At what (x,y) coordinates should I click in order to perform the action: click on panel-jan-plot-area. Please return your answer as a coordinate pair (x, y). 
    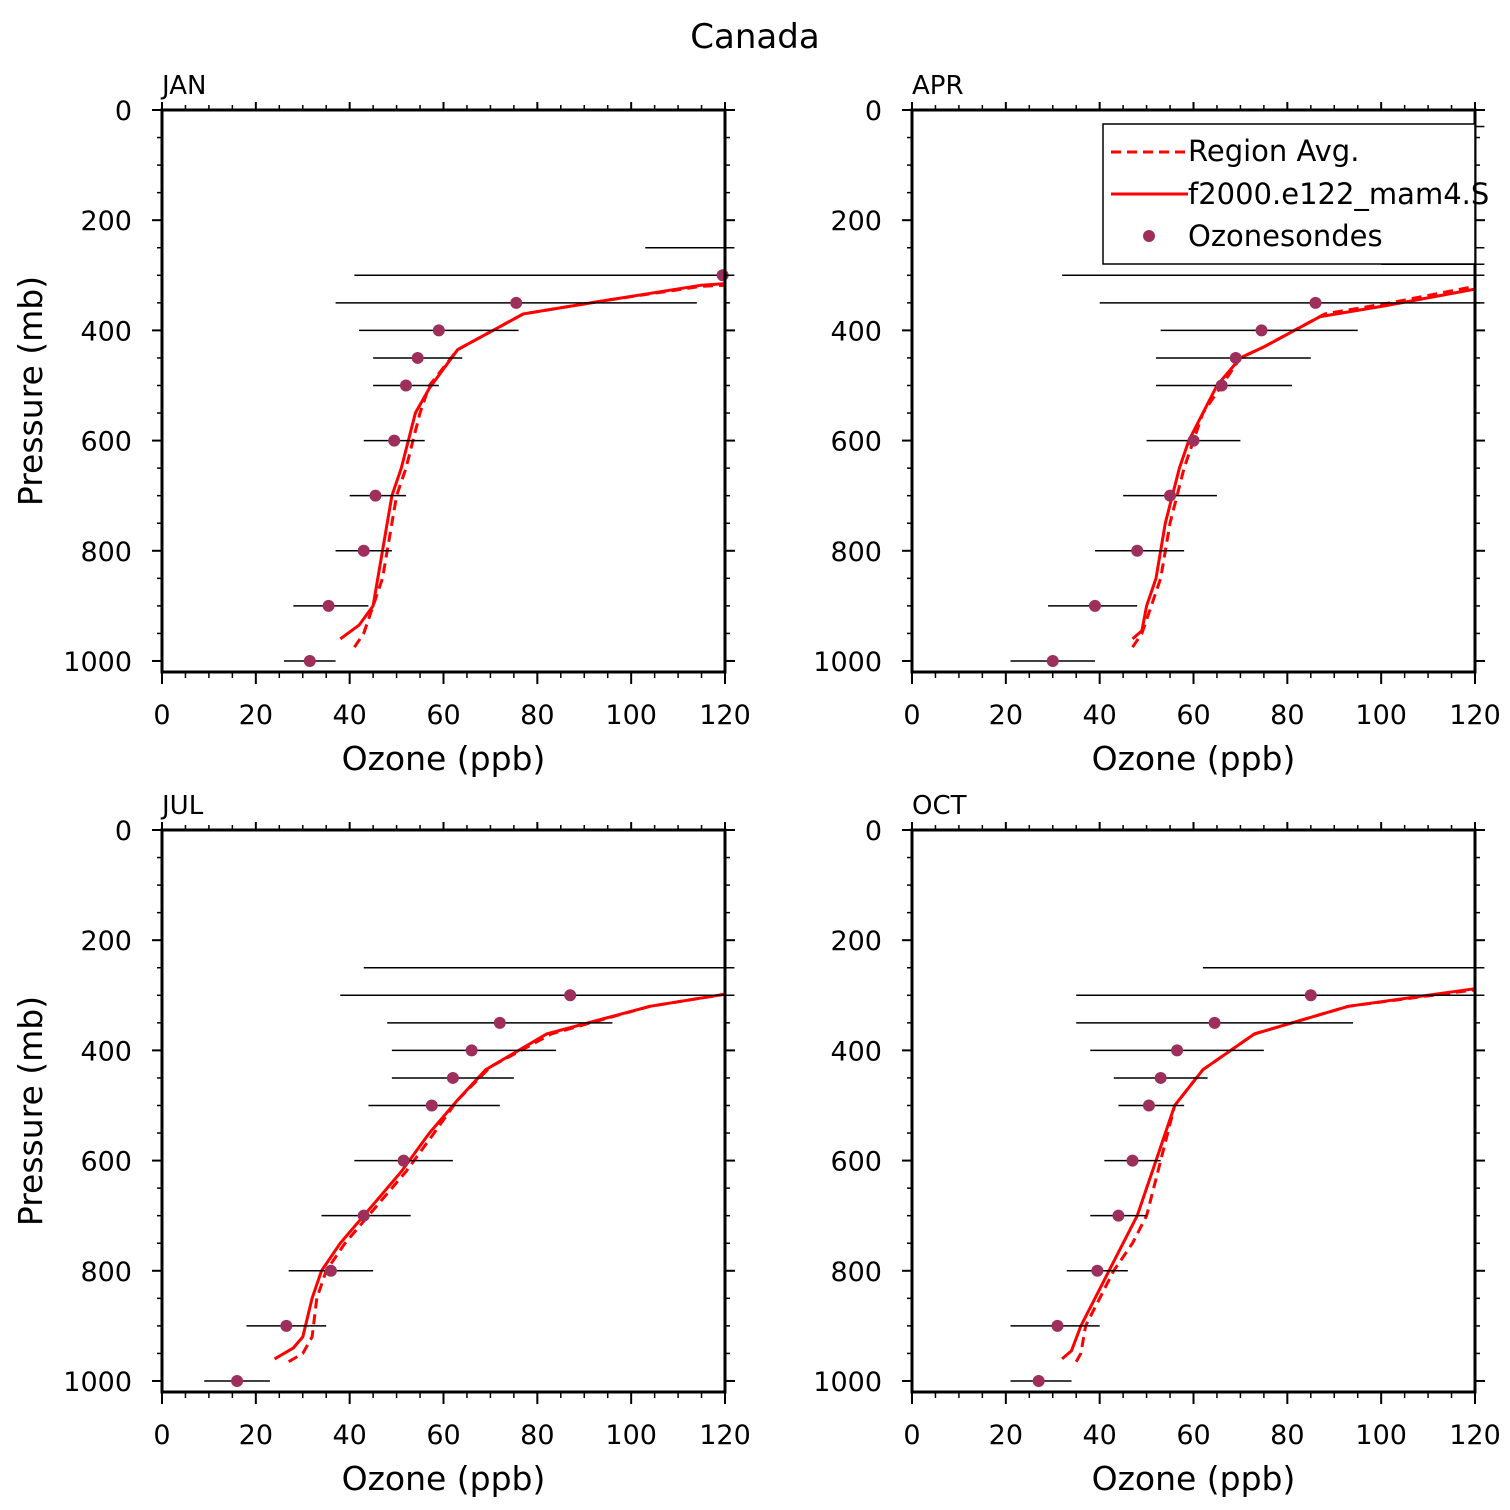
    Looking at the image, I should click on (509, 456).